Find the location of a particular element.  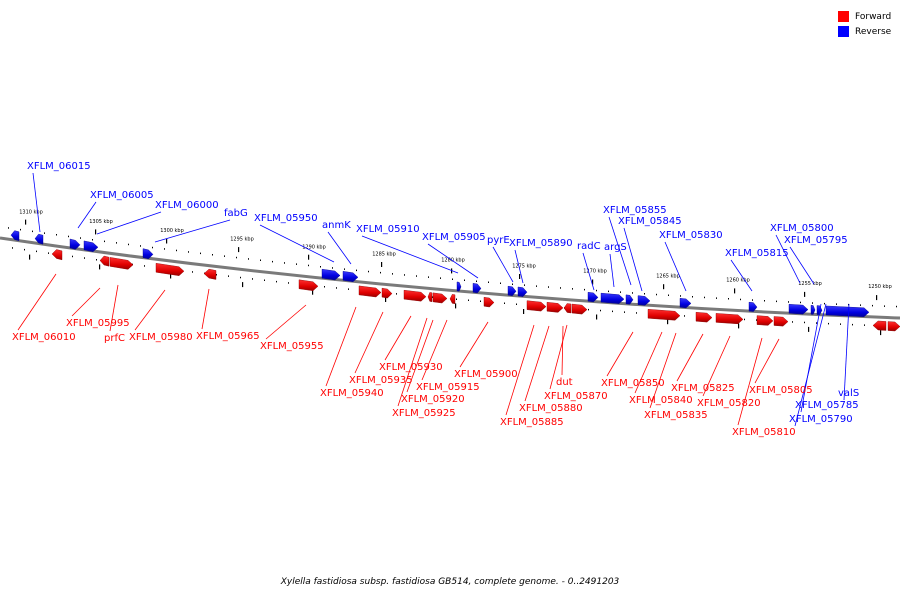

reverse-gene-label: XFLM_06015 is located at coordinates (59, 166).